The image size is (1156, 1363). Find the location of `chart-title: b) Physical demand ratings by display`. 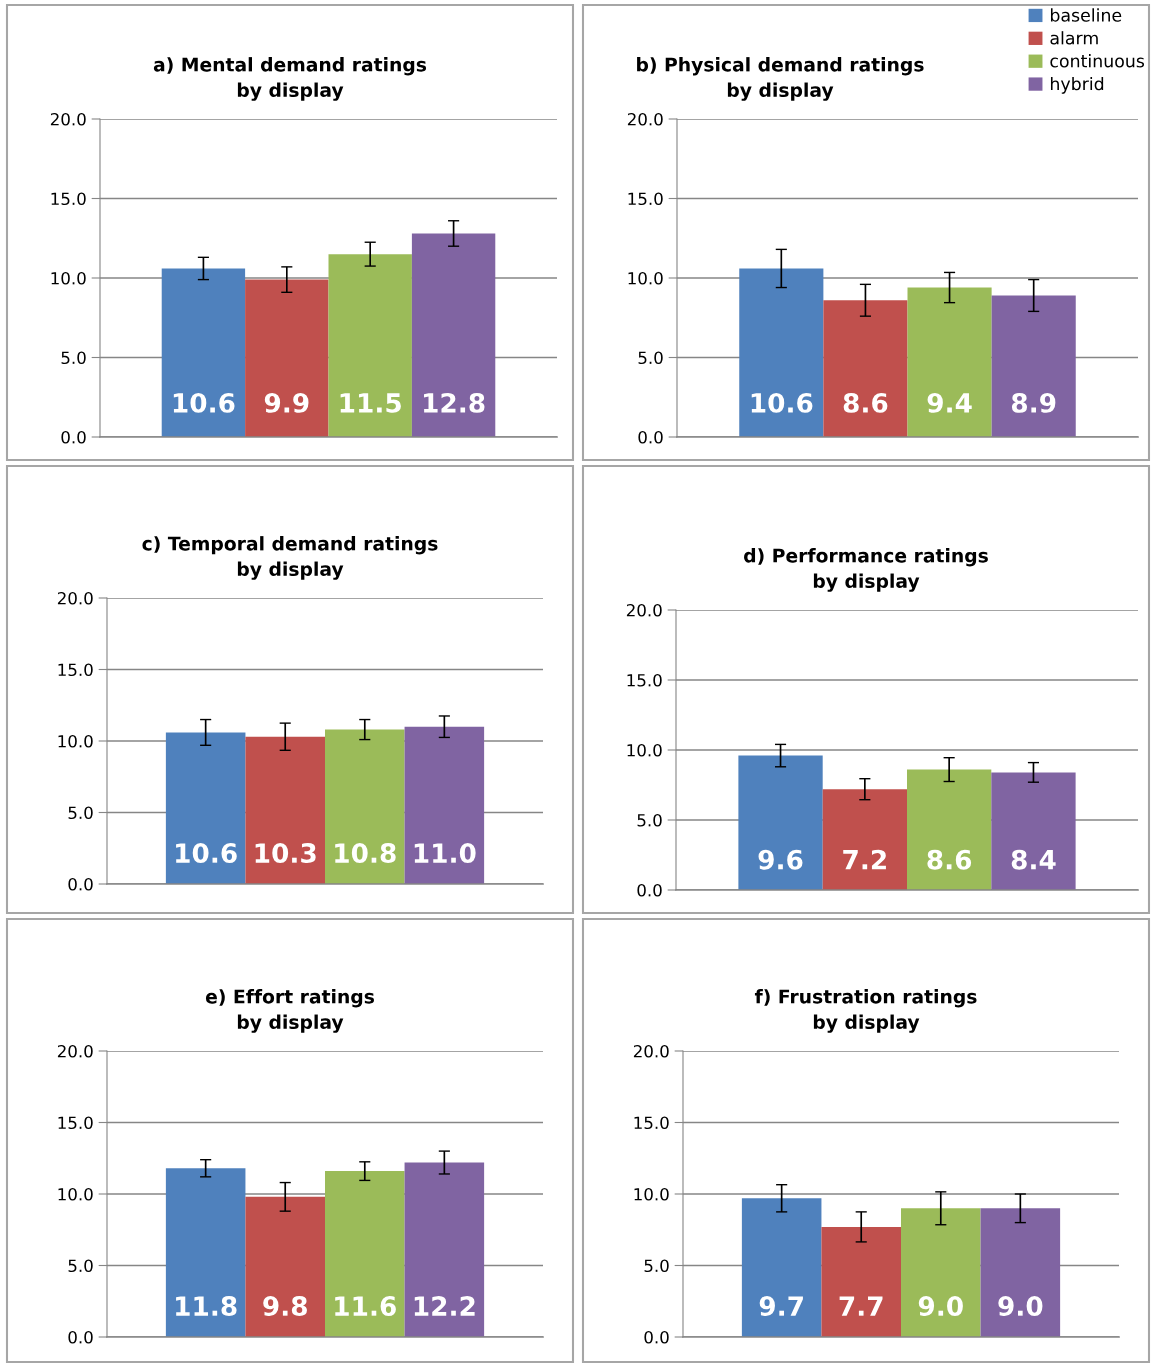

chart-title: b) Physical demand ratings by display is located at coordinates (780, 79).